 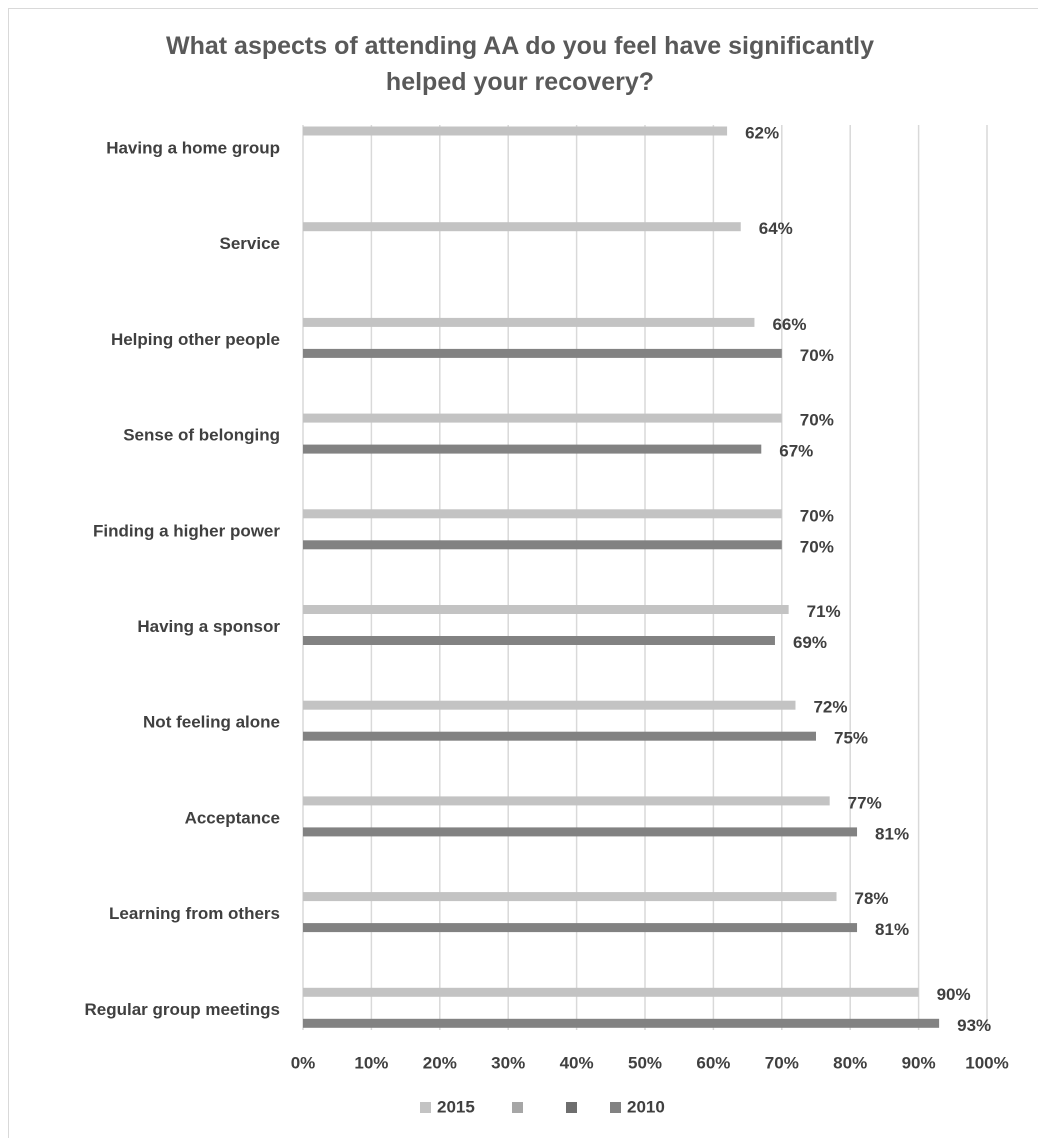 I want to click on x-tick-label: 100%, so click(x=986, y=1062).